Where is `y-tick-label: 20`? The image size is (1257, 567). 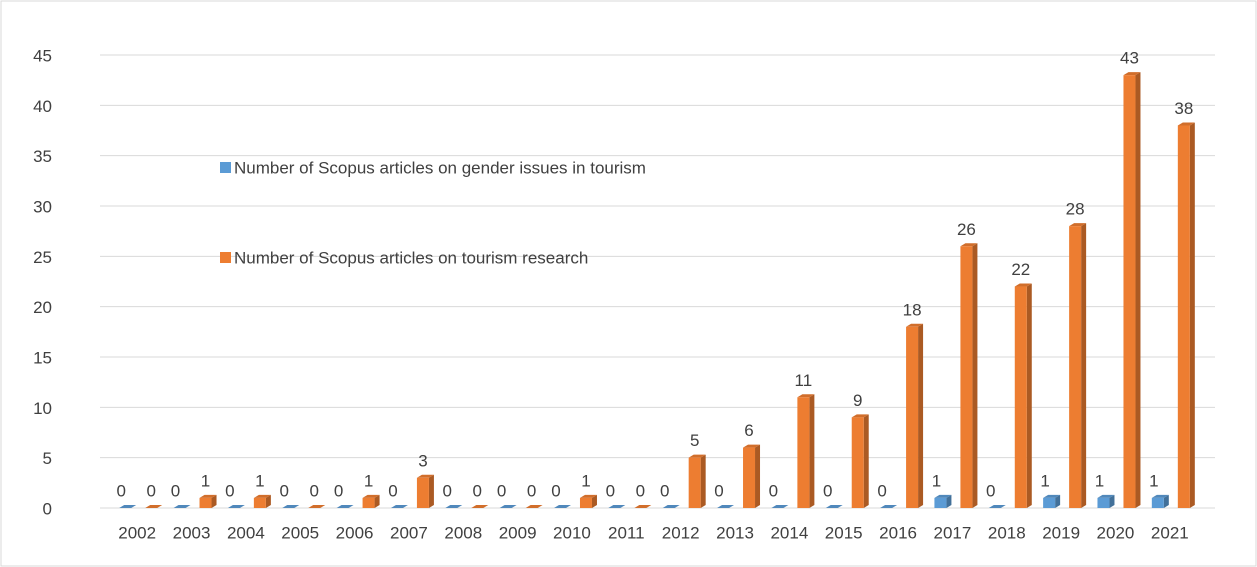 y-tick-label: 20 is located at coordinates (42, 307).